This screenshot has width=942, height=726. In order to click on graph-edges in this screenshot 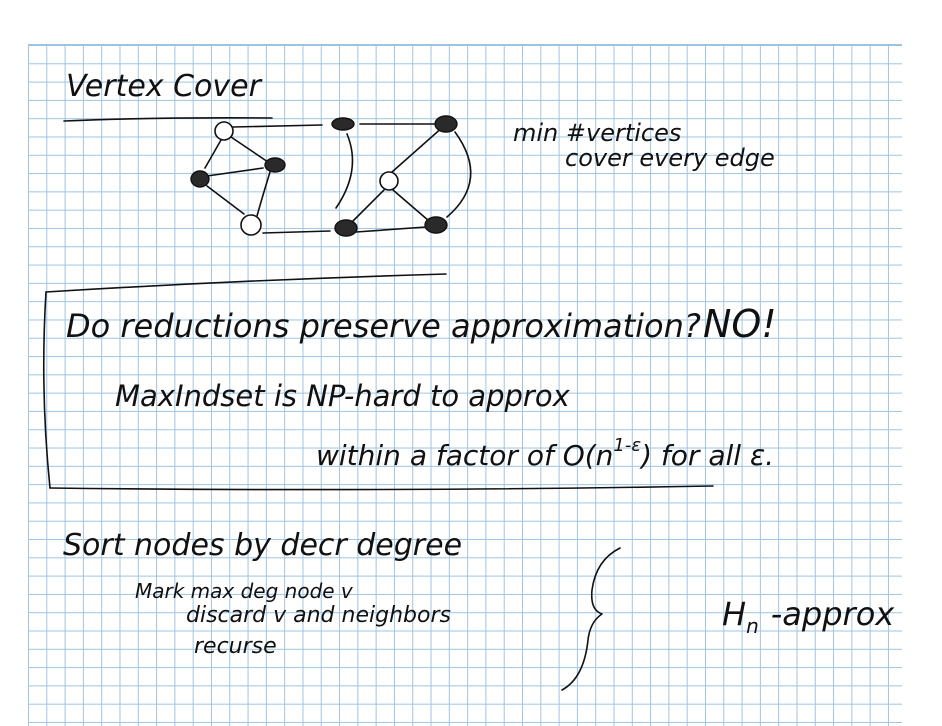, I will do `click(338, 178)`.